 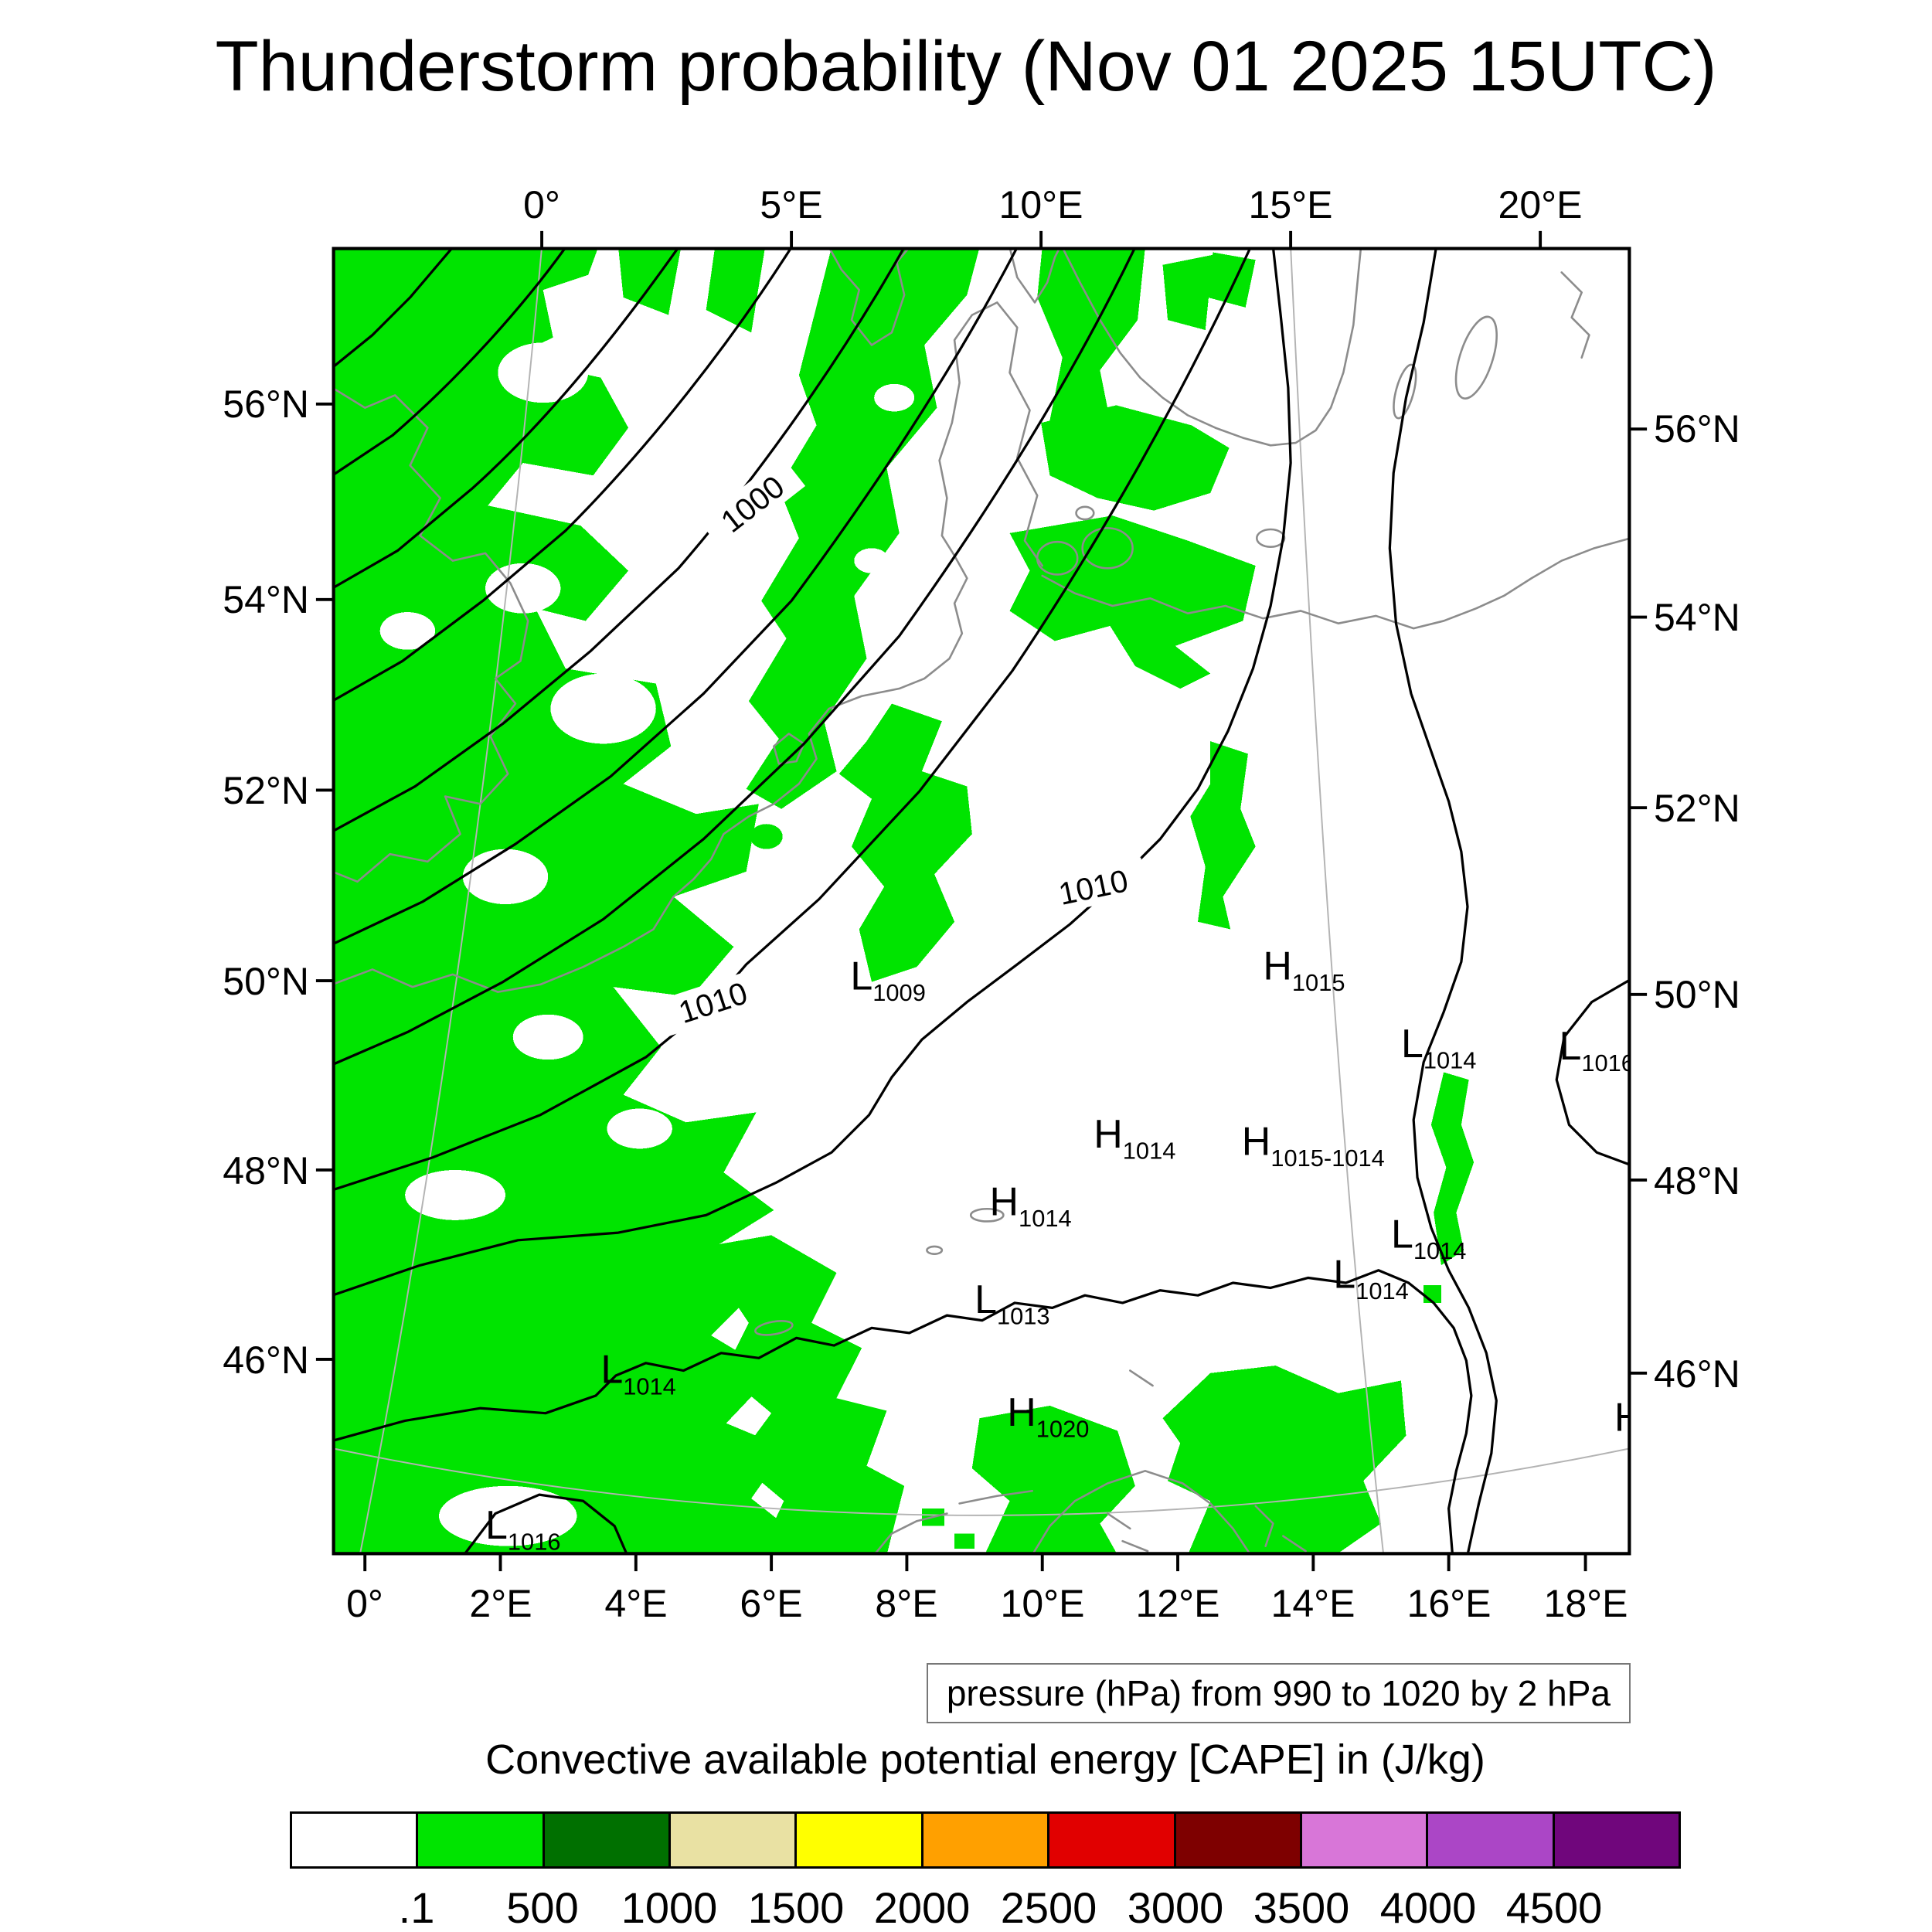 I want to click on pressure-center-L1014-b: L1014, so click(x=1428, y=1239).